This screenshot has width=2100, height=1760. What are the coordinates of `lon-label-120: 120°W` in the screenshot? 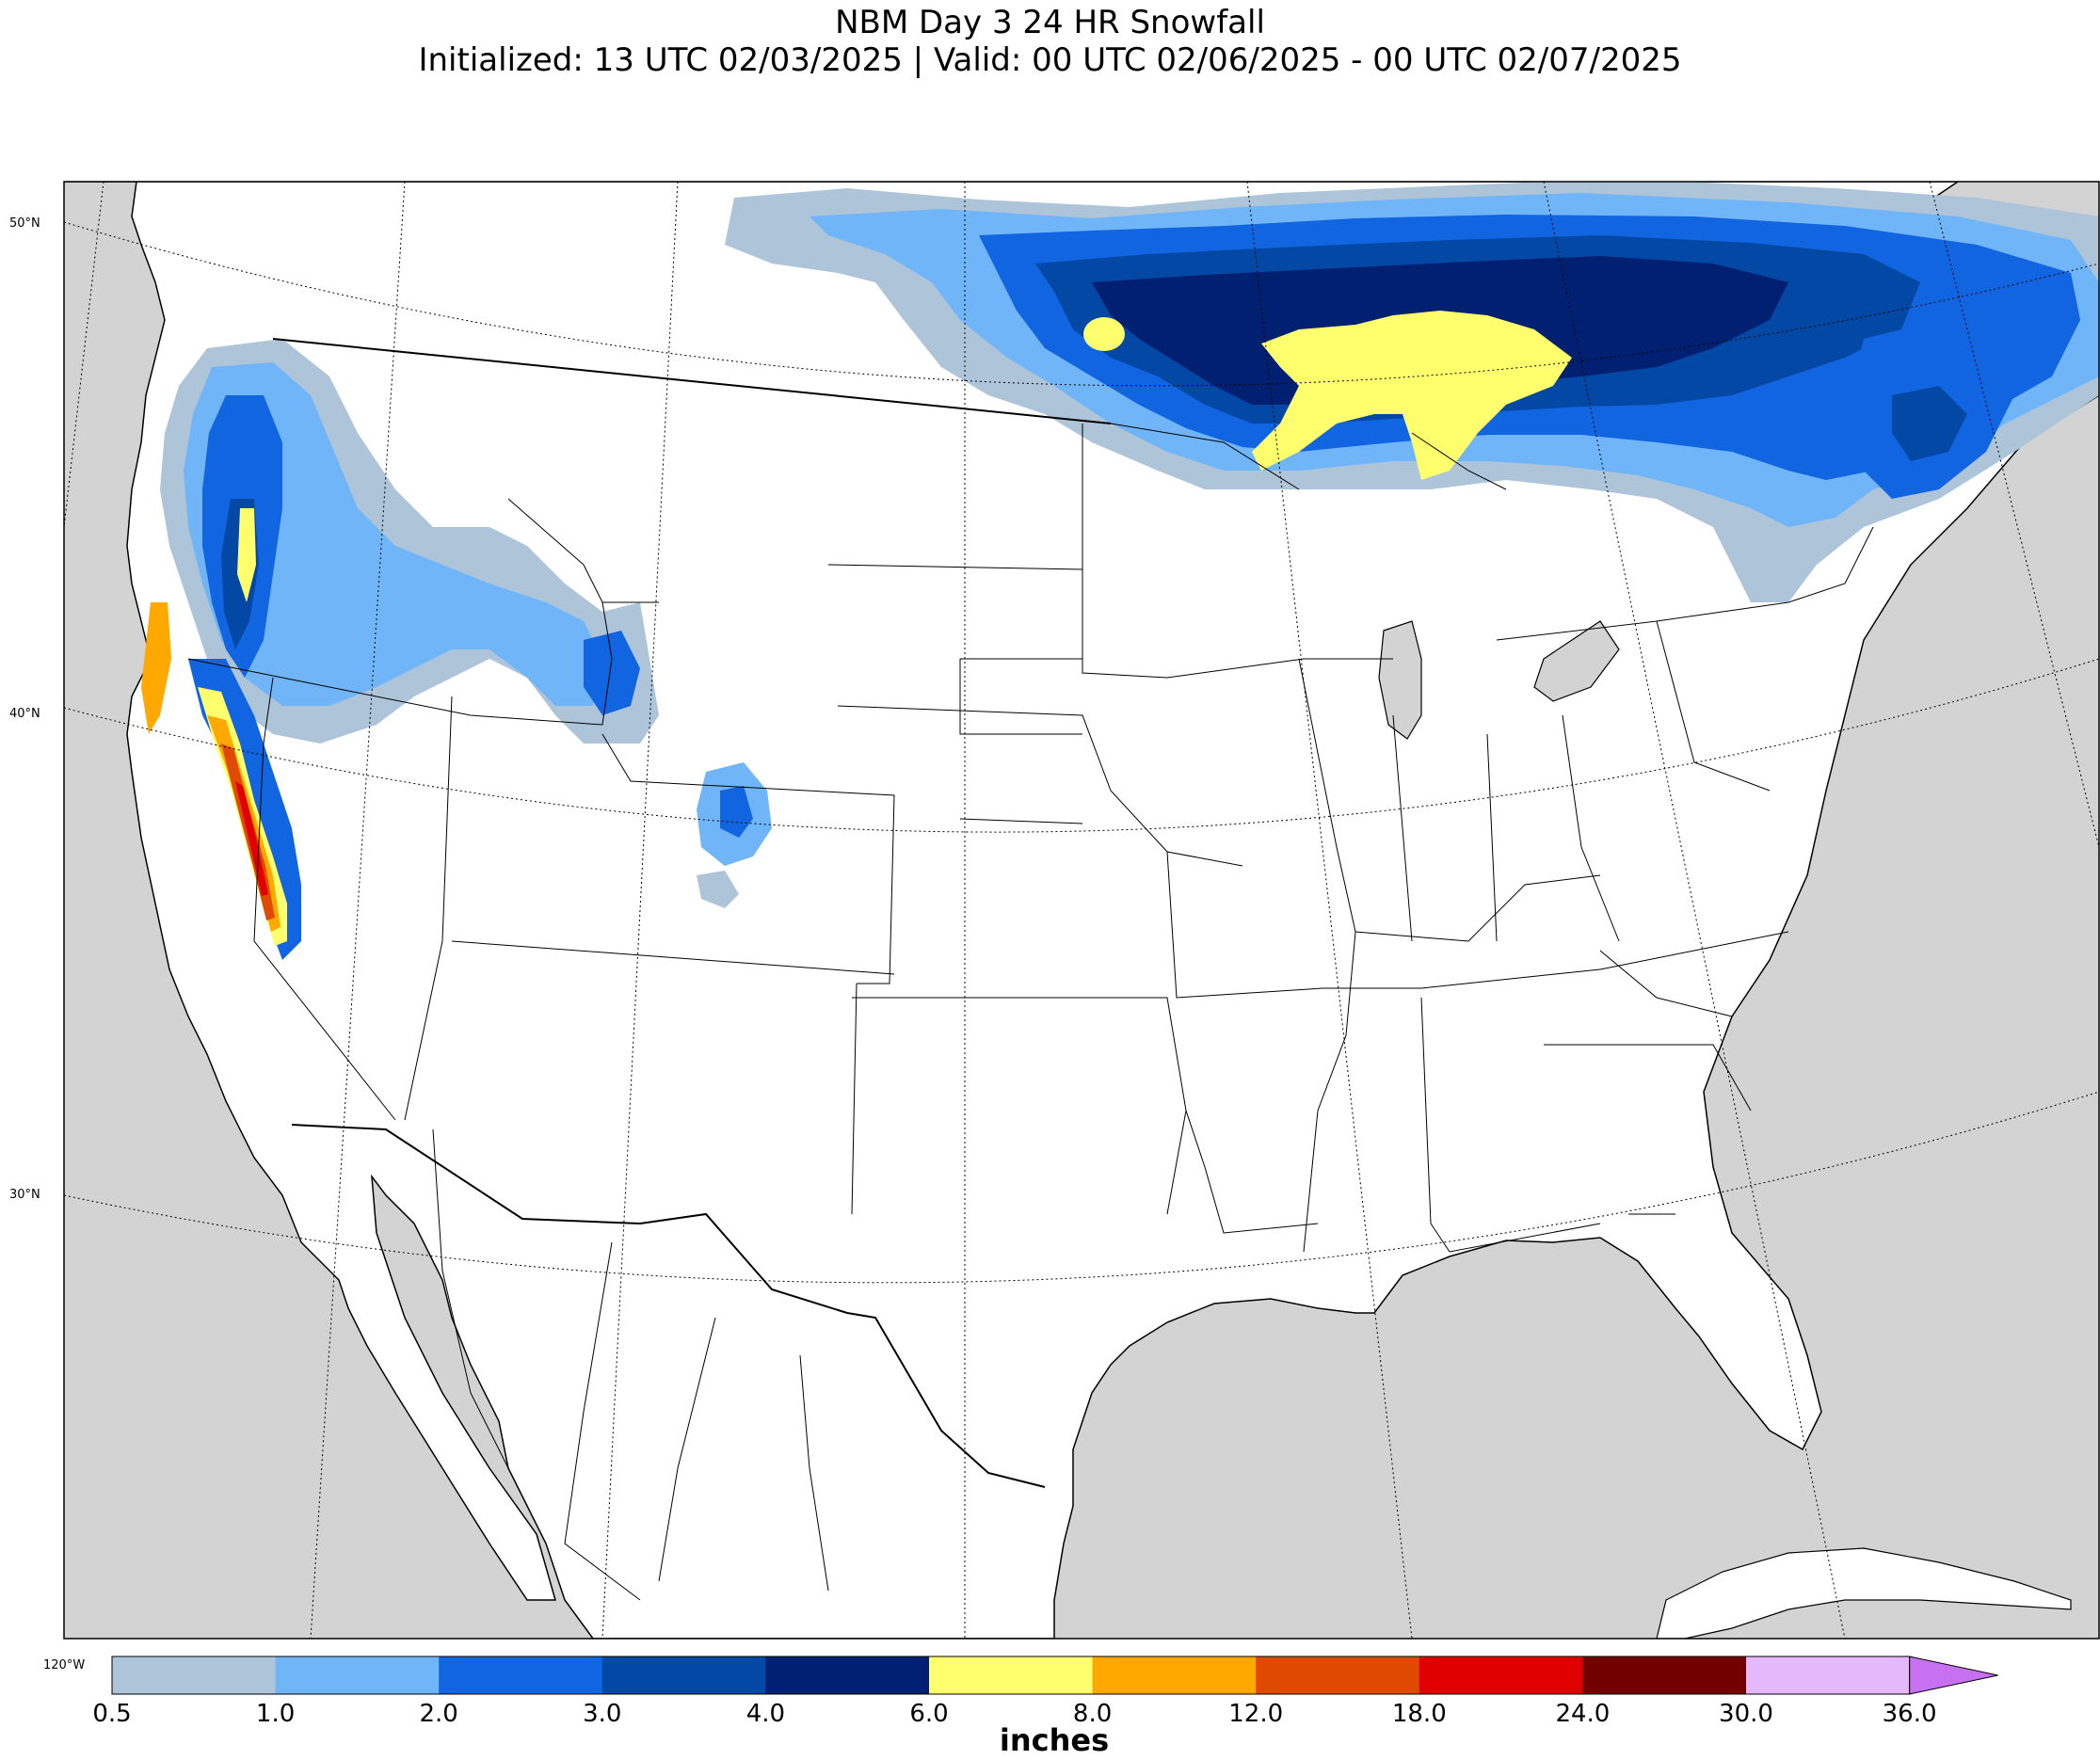 It's located at (64, 1665).